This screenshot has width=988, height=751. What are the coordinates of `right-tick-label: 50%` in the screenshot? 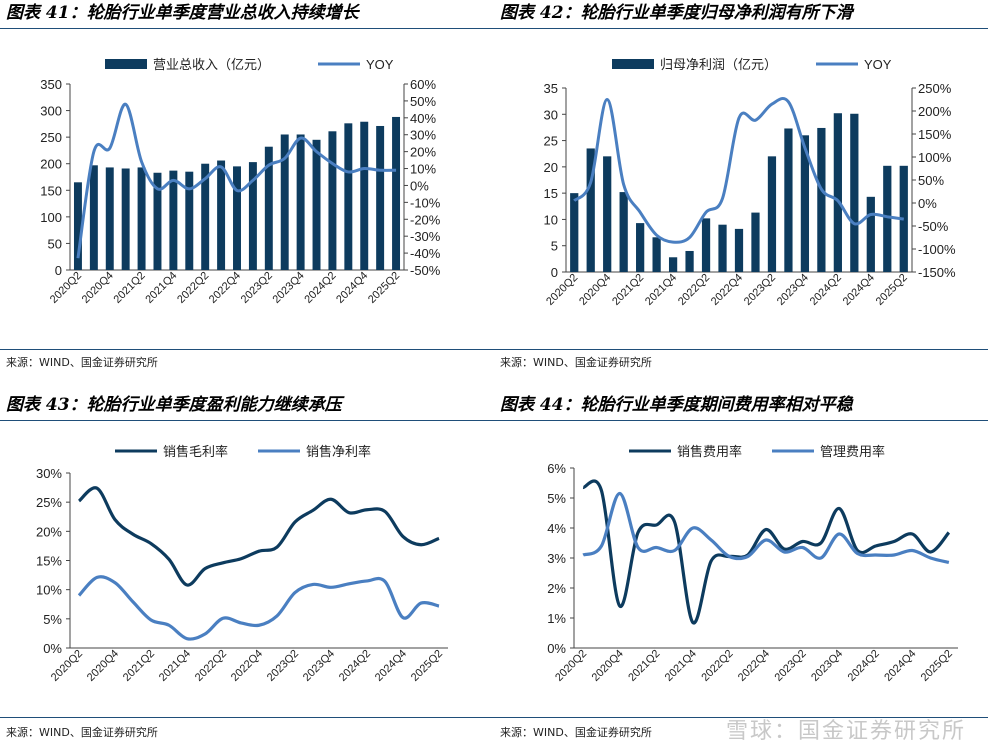 It's located at (931, 180).